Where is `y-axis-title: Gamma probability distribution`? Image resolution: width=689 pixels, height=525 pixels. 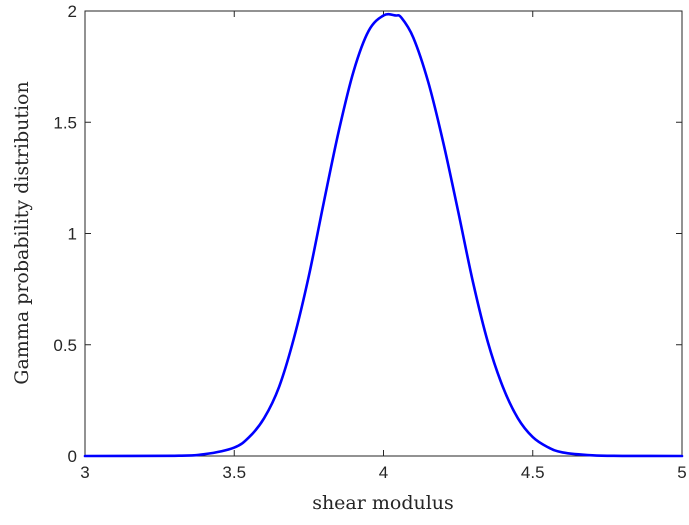 y-axis-title: Gamma probability distribution is located at coordinates (22, 232).